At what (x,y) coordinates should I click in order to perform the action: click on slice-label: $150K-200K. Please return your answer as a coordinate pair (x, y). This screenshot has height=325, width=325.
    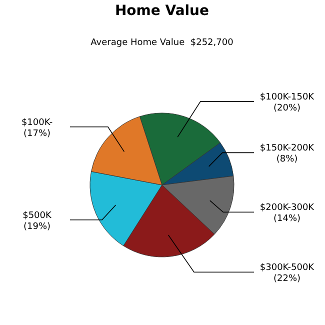
    Looking at the image, I should click on (288, 149).